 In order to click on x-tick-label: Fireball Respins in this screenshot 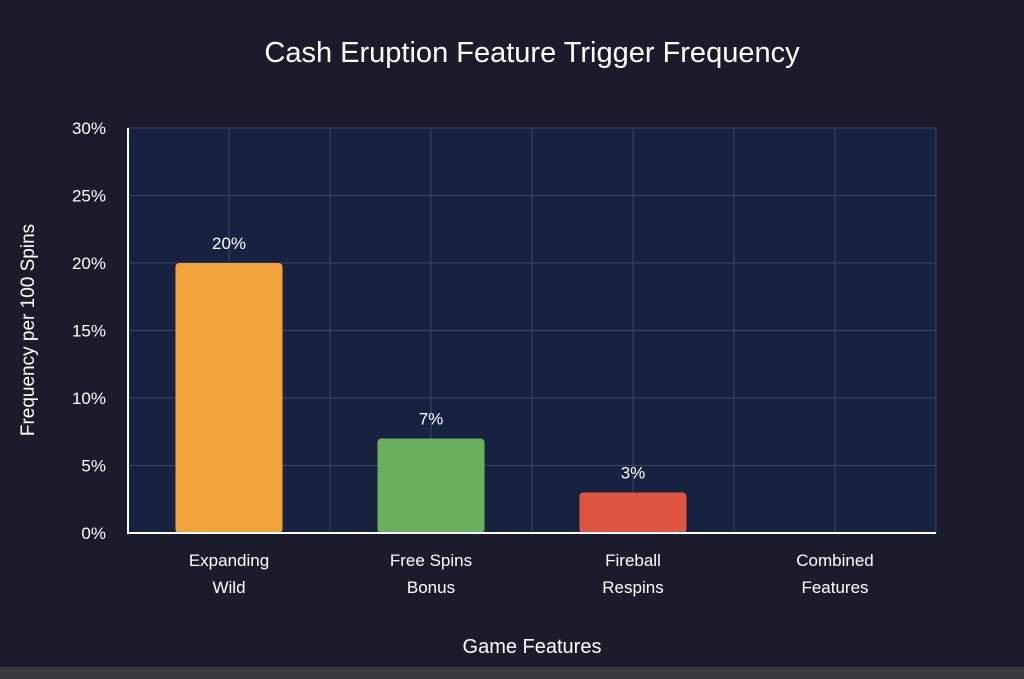, I will do `click(632, 574)`.